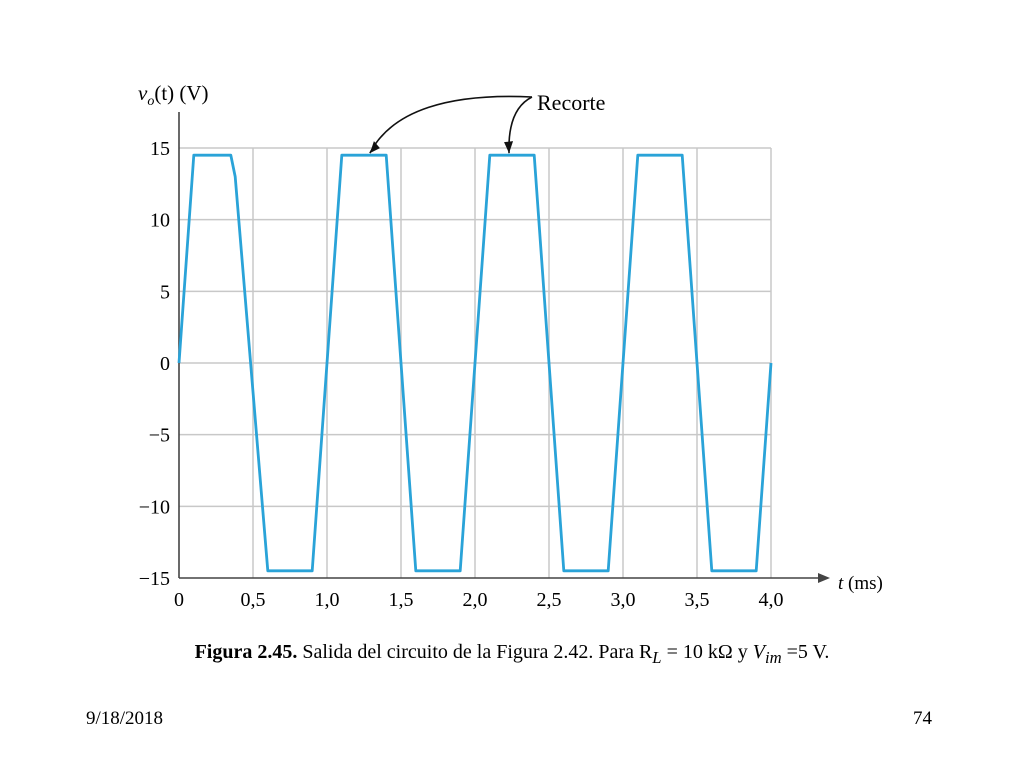 Image resolution: width=1024 pixels, height=768 pixels. Describe the element at coordinates (165, 364) in the screenshot. I see `y-tick-label: 0` at that location.